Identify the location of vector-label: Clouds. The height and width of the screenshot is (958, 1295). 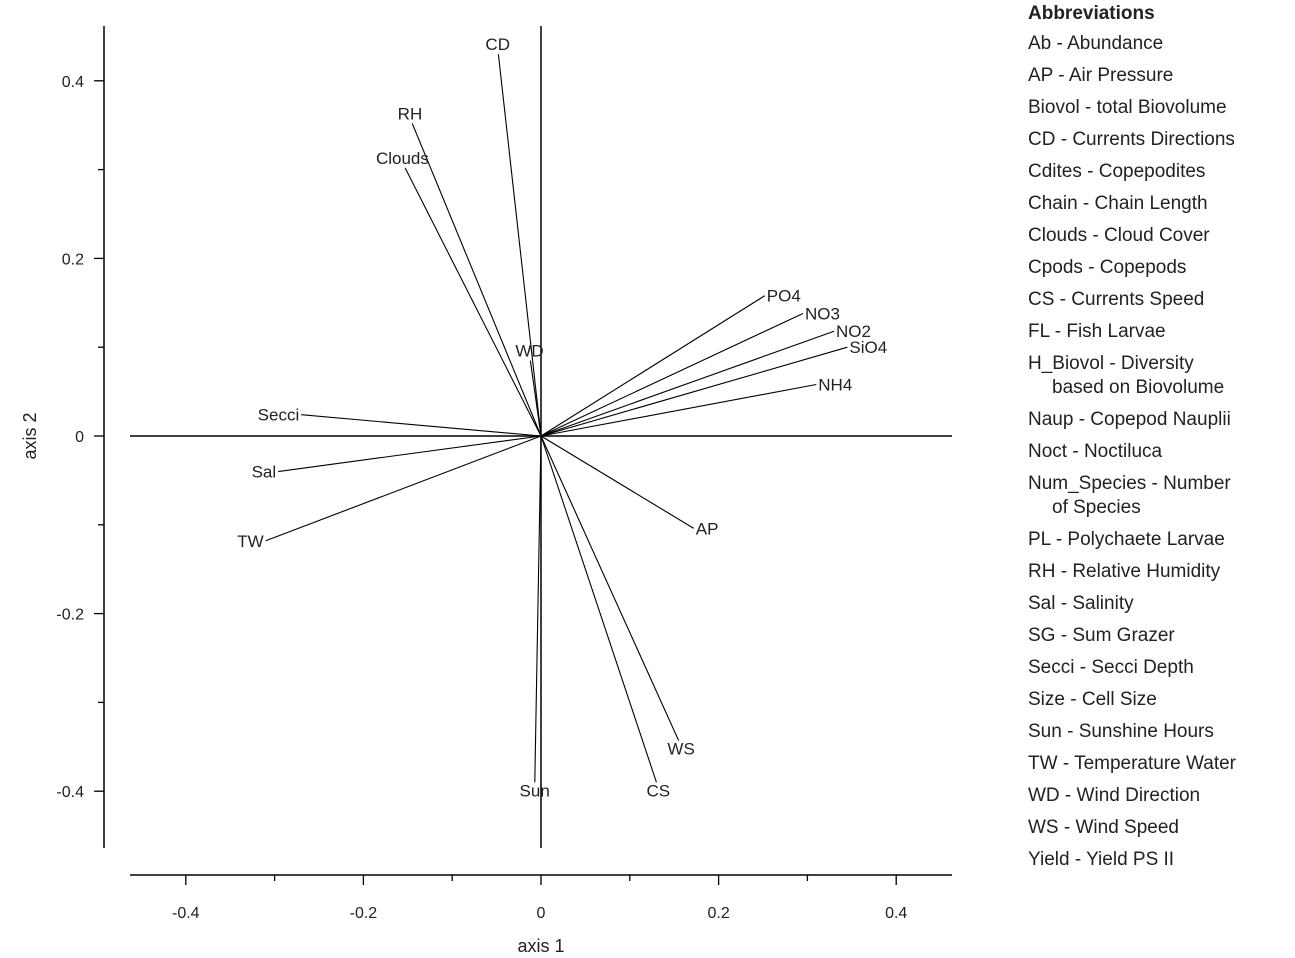
(402, 158).